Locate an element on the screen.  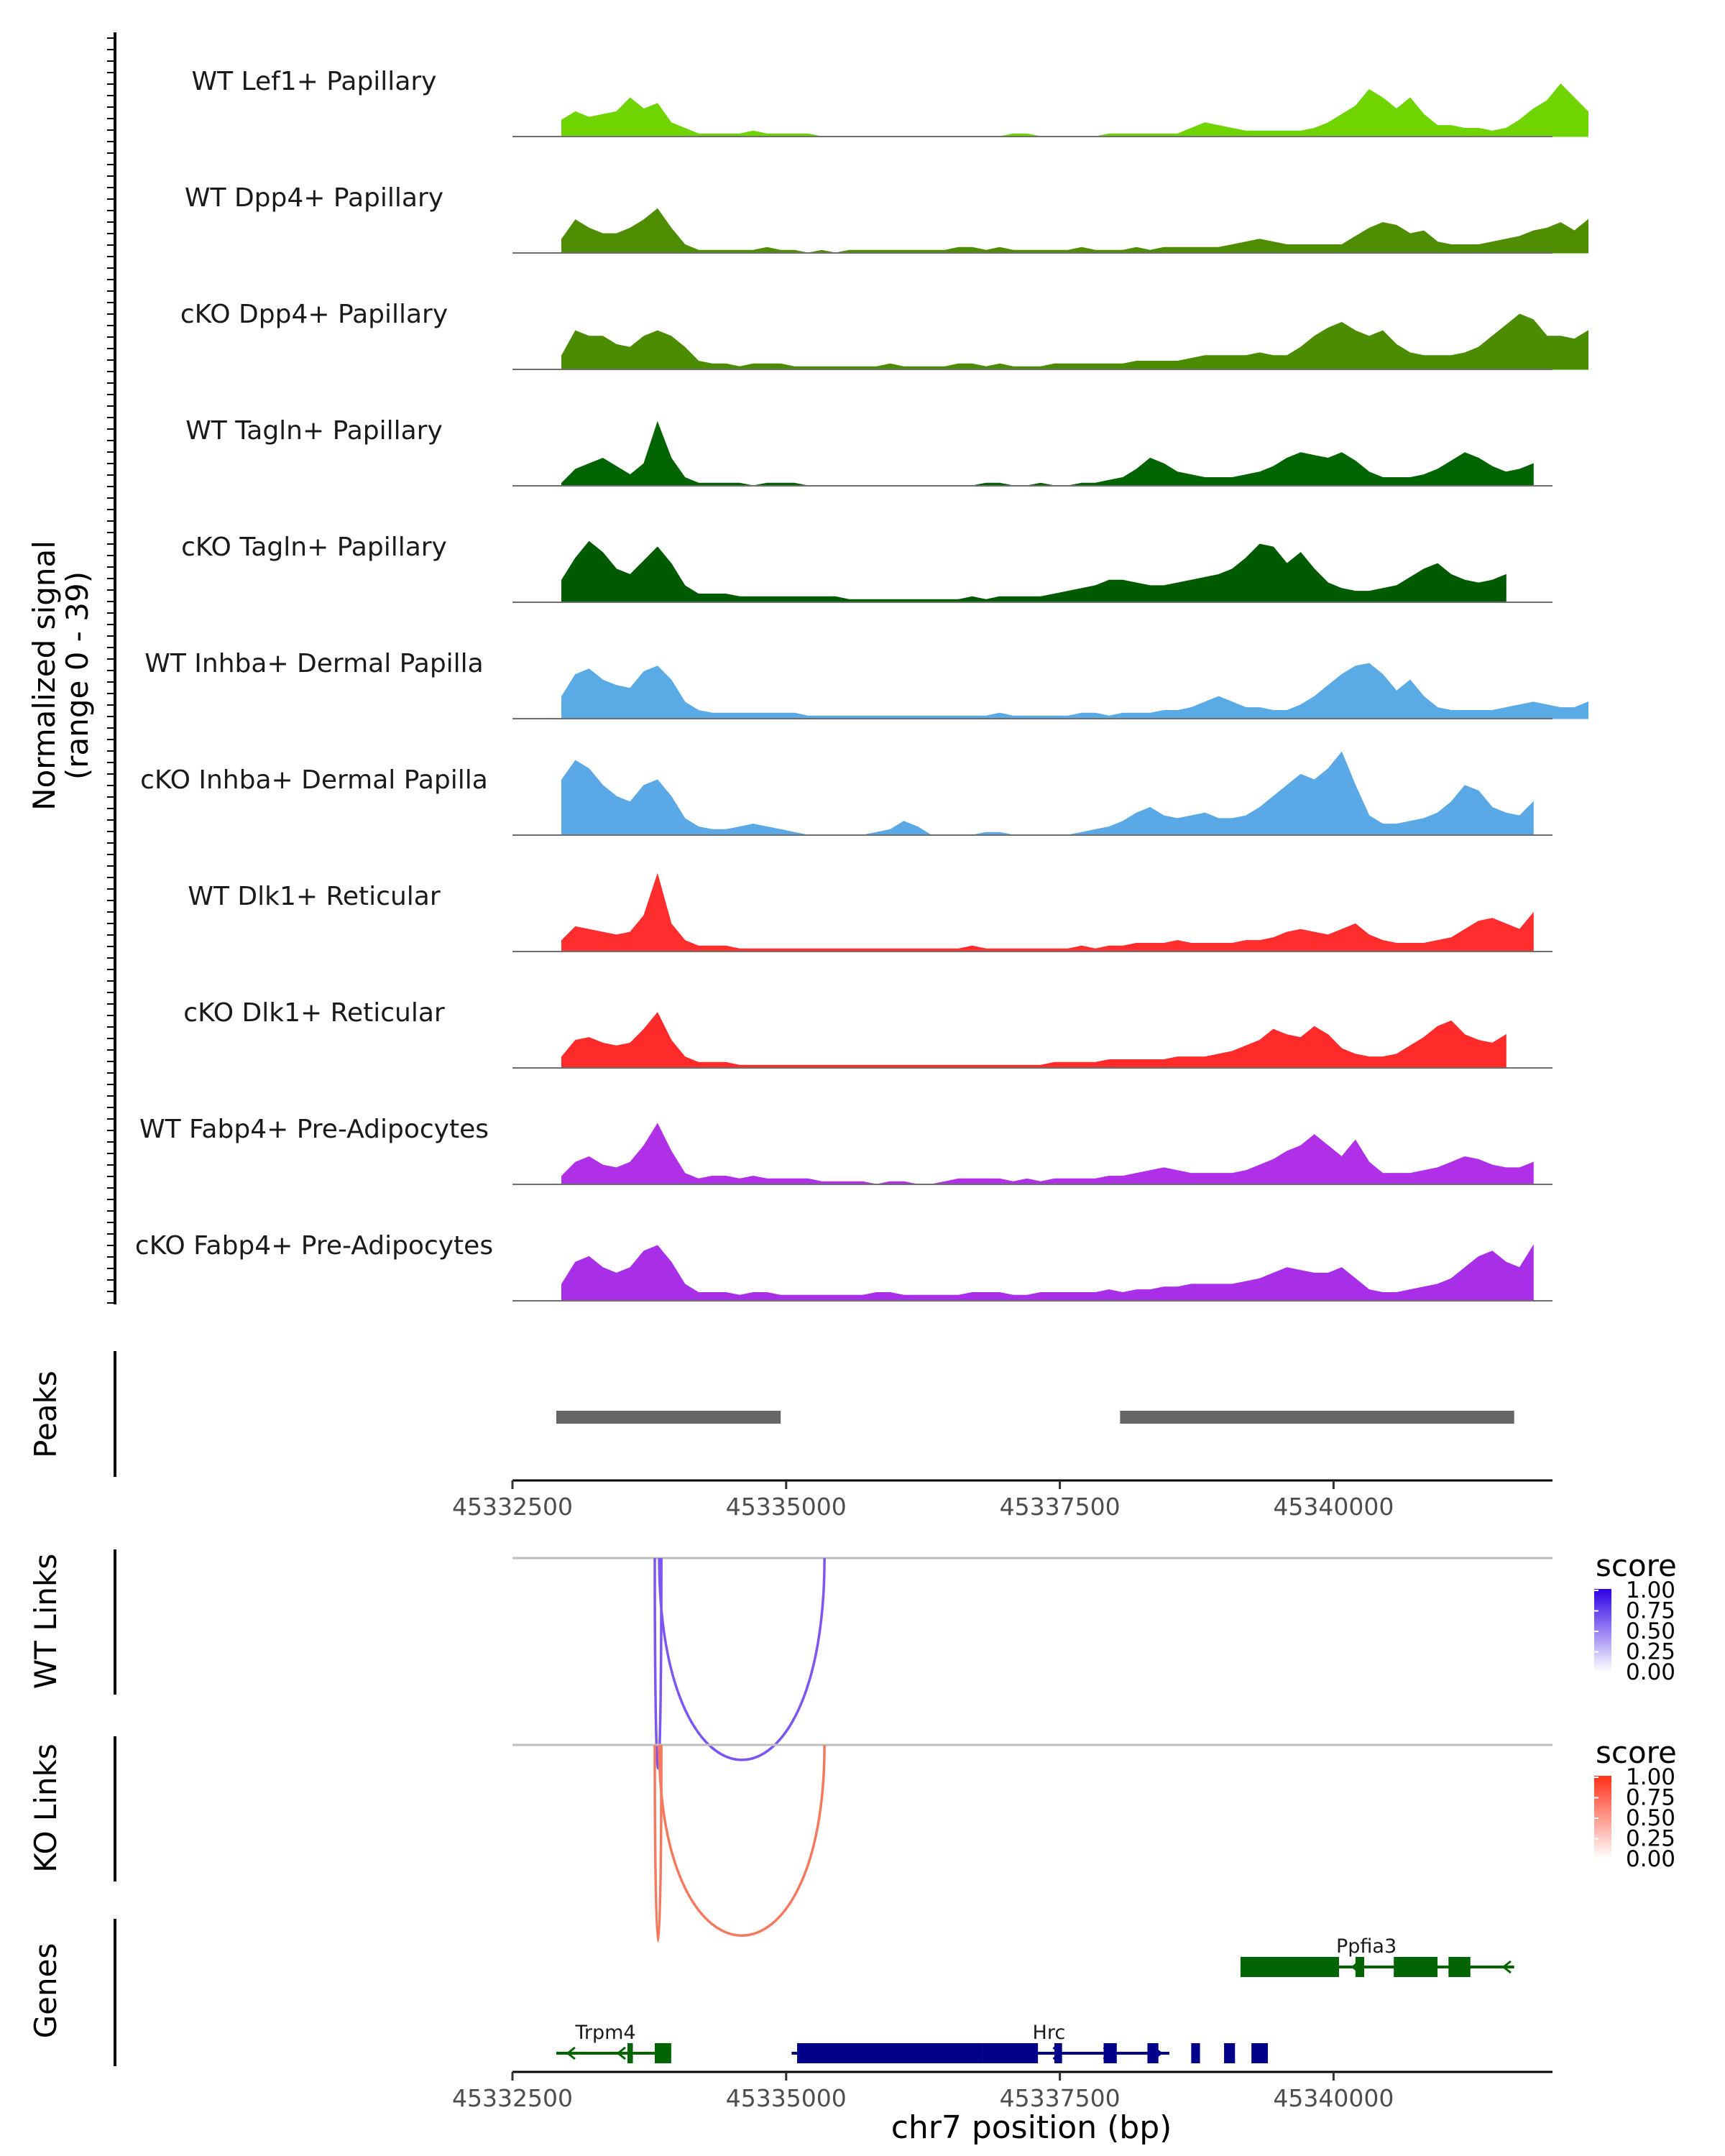
peaks-x-axis: 45332500 45335000 45337500 45340000 is located at coordinates (1002, 1500).